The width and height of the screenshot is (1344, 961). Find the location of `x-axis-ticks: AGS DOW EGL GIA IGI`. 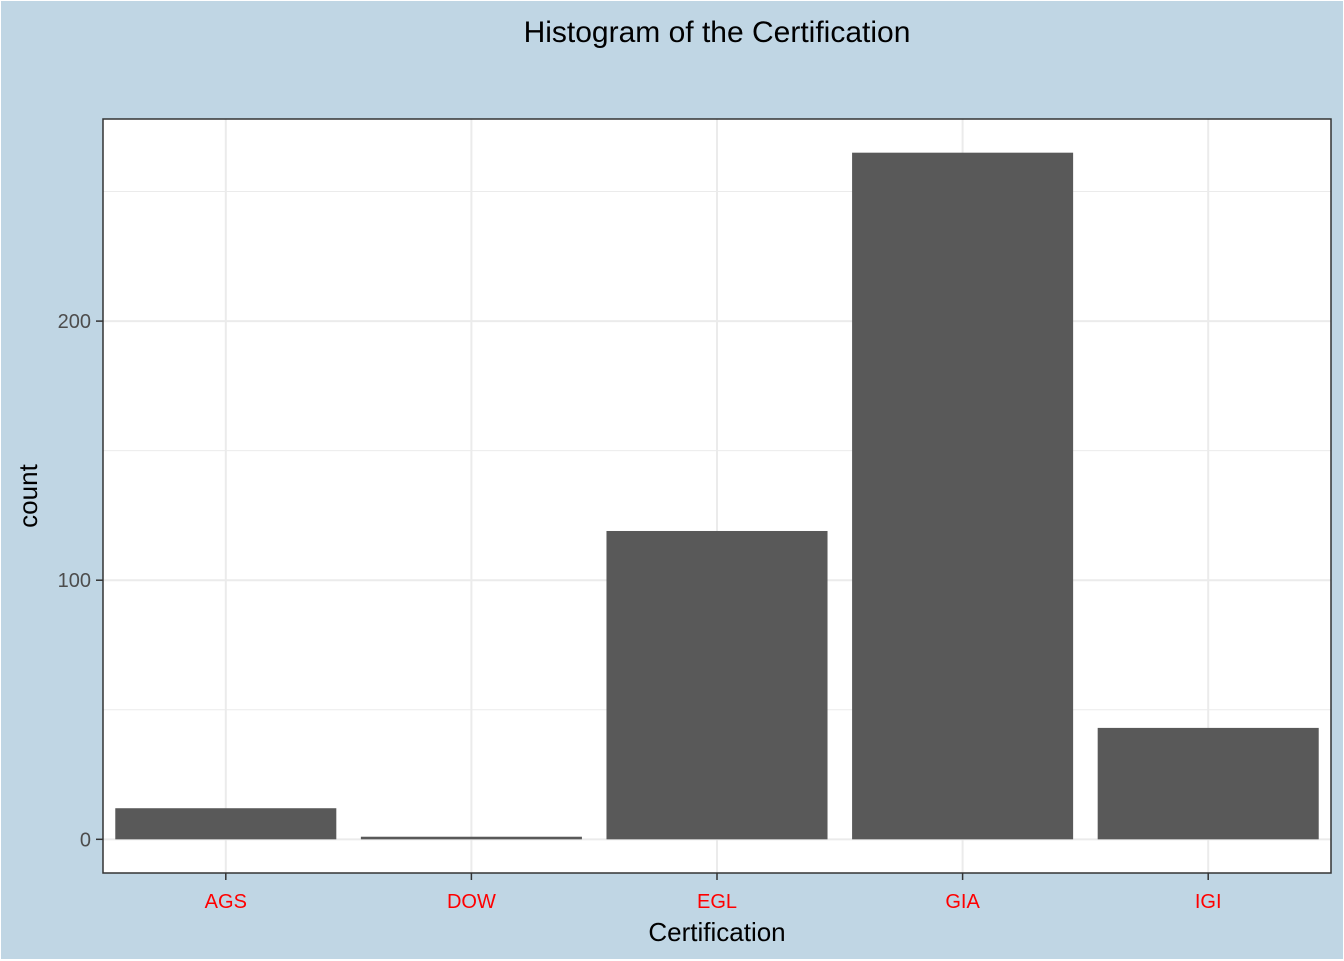

x-axis-ticks: AGS DOW EGL GIA IGI is located at coordinates (713, 893).